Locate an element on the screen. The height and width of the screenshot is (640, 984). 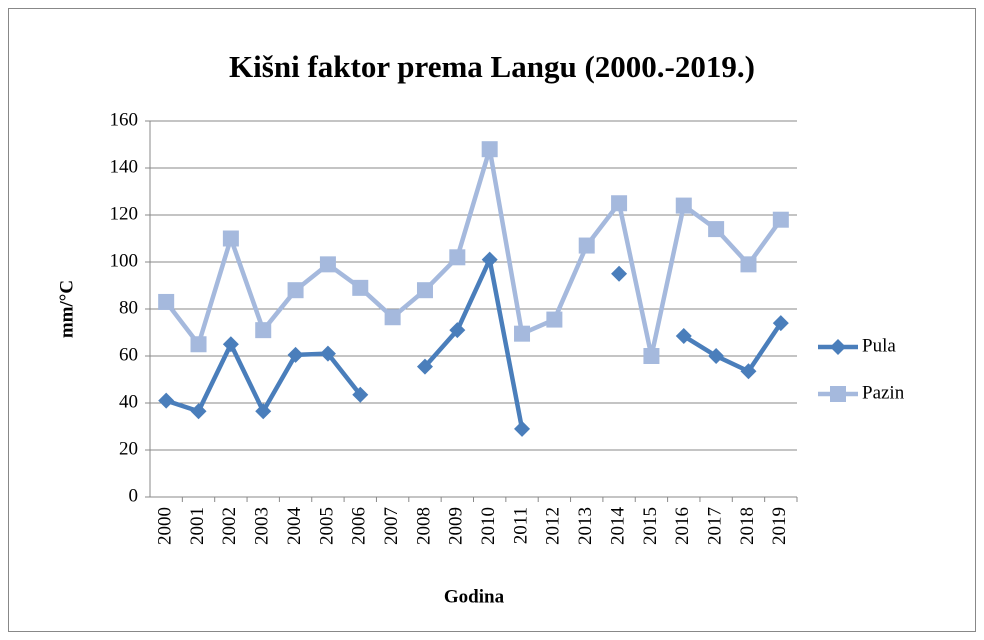
x-tick-label: 2000 is located at coordinates (165, 526).